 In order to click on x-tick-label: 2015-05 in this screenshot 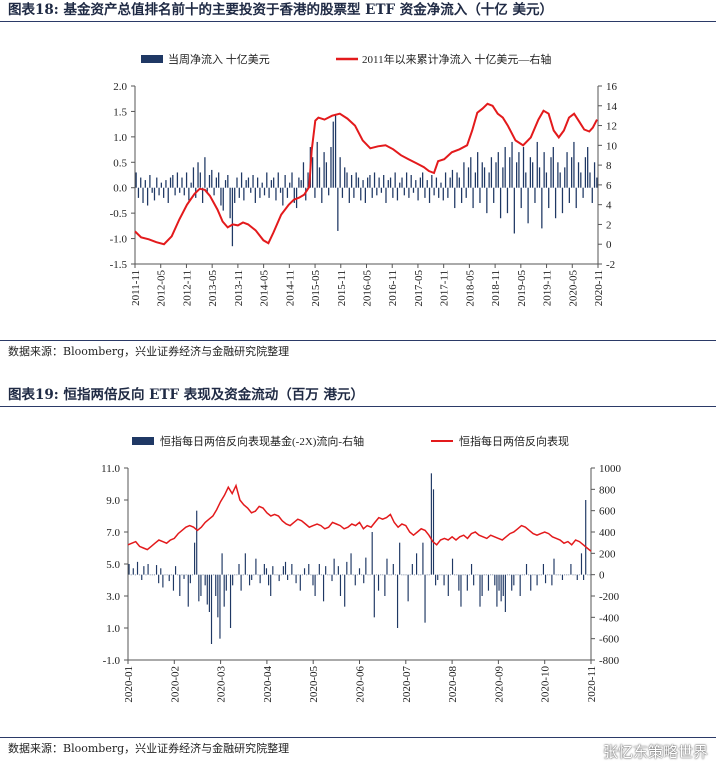, I will do `click(316, 288)`.